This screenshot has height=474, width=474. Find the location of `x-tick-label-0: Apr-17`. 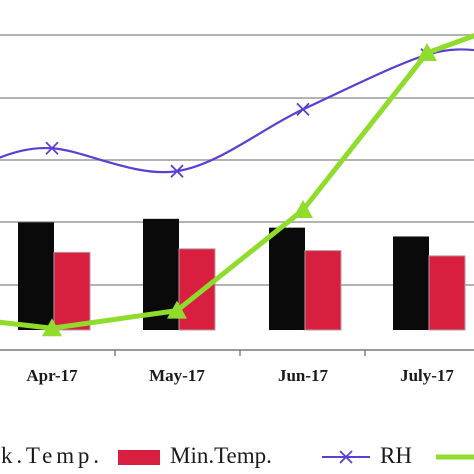

x-tick-label-0: Apr-17 is located at coordinates (52, 375).